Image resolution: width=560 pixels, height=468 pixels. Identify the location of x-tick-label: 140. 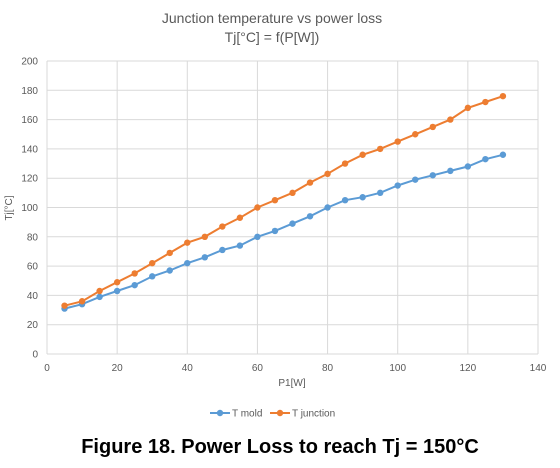
(538, 368).